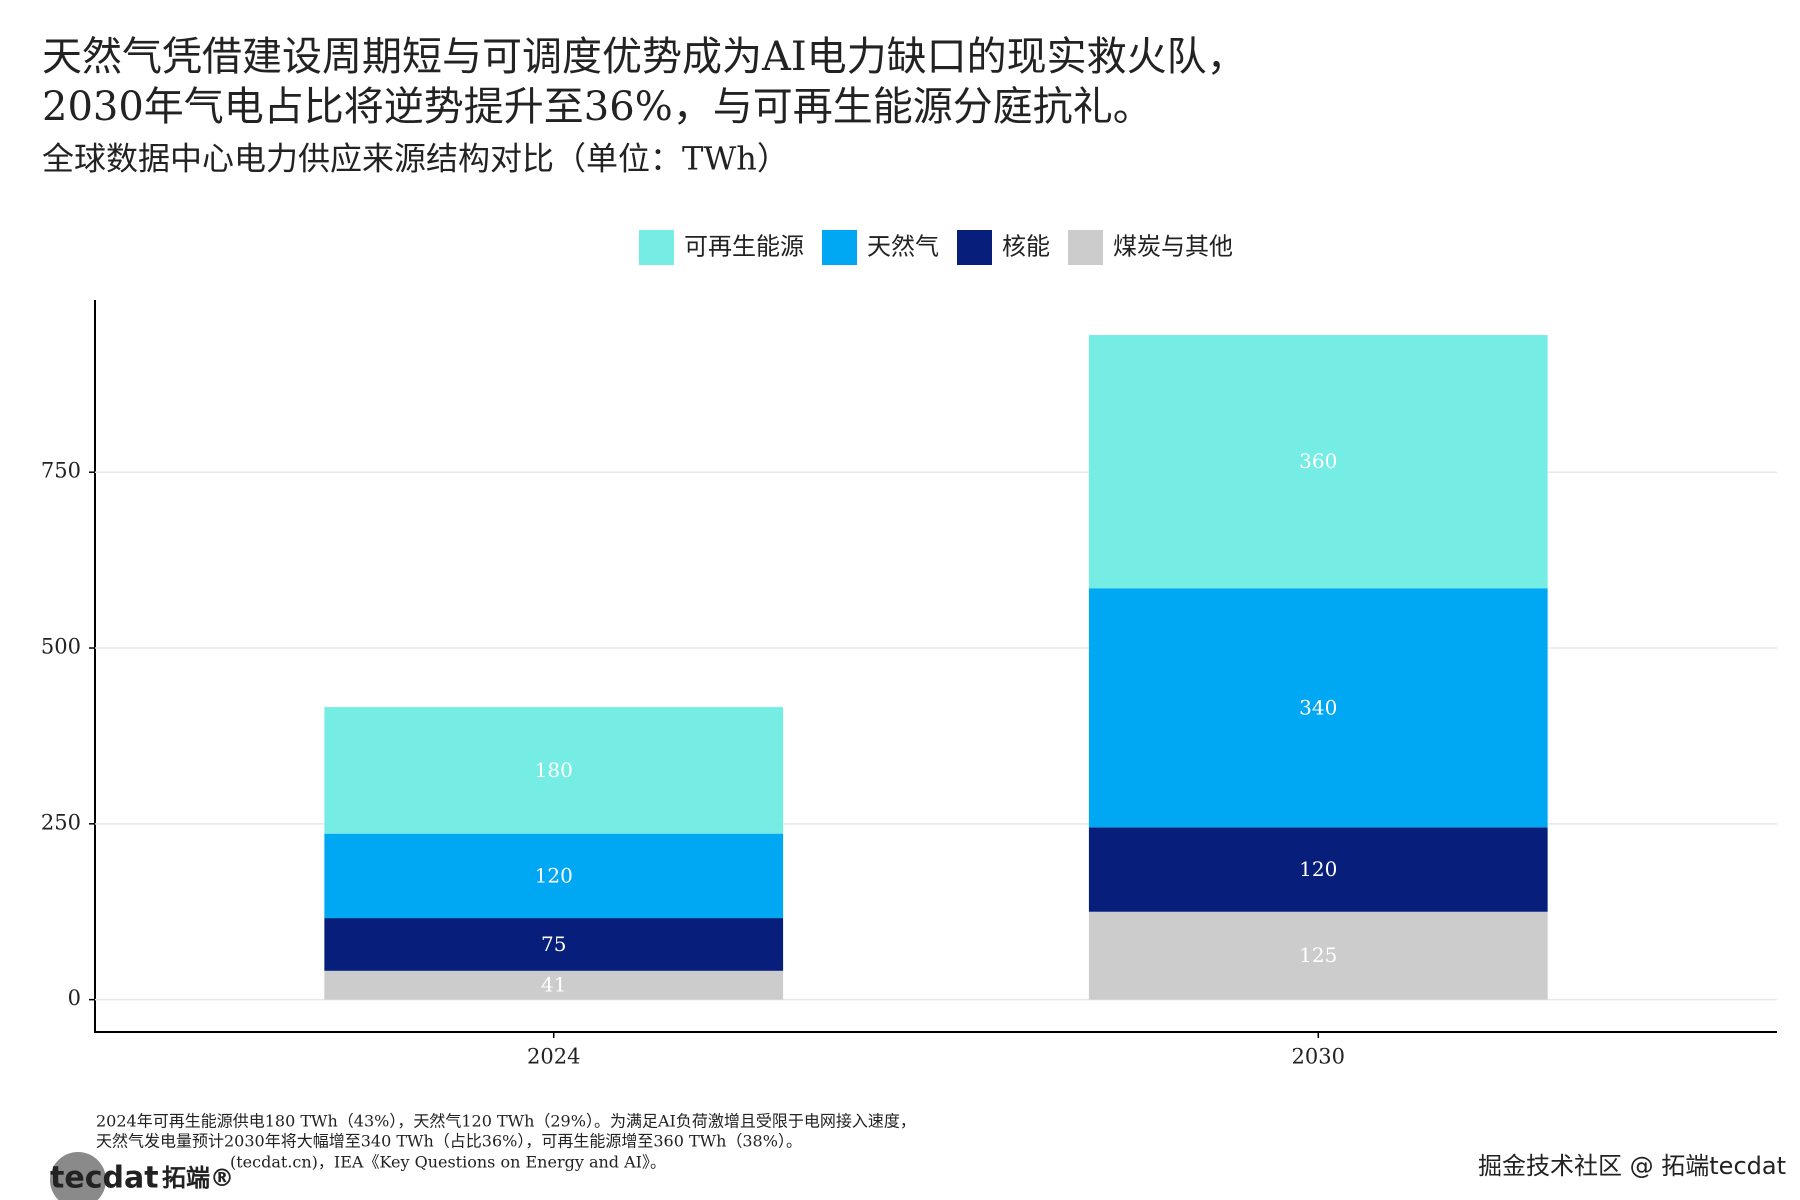 The height and width of the screenshot is (1200, 1800). Describe the element at coordinates (903, 247) in the screenshot. I see `legend-label: 天然气` at that location.